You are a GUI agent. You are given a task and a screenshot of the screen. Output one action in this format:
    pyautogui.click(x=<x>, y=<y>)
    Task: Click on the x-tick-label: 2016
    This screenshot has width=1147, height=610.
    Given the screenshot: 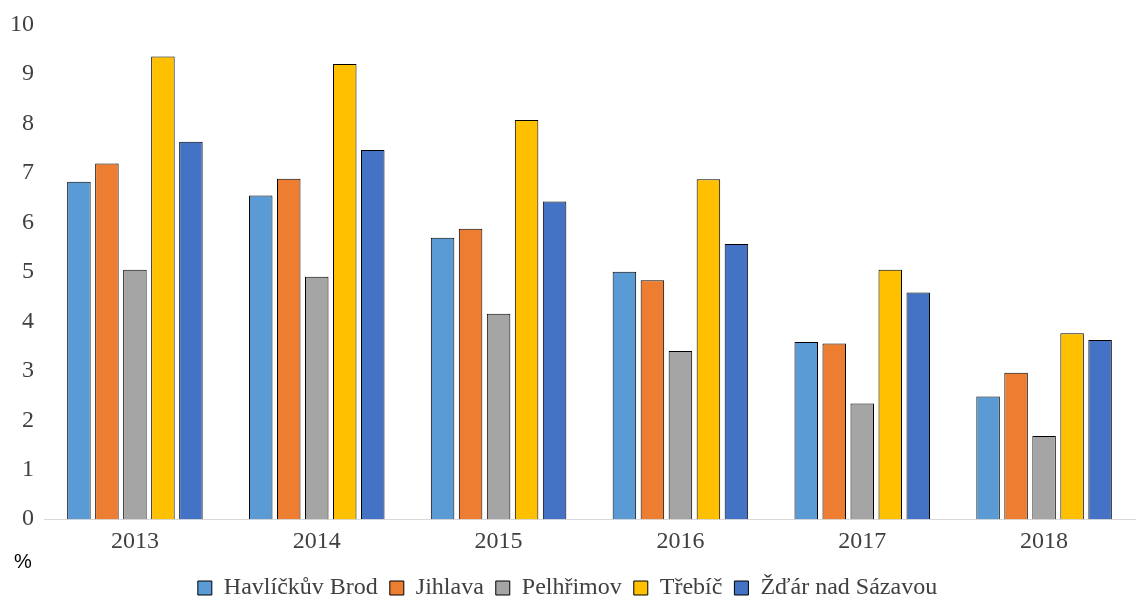 What is the action you would take?
    pyautogui.click(x=680, y=539)
    